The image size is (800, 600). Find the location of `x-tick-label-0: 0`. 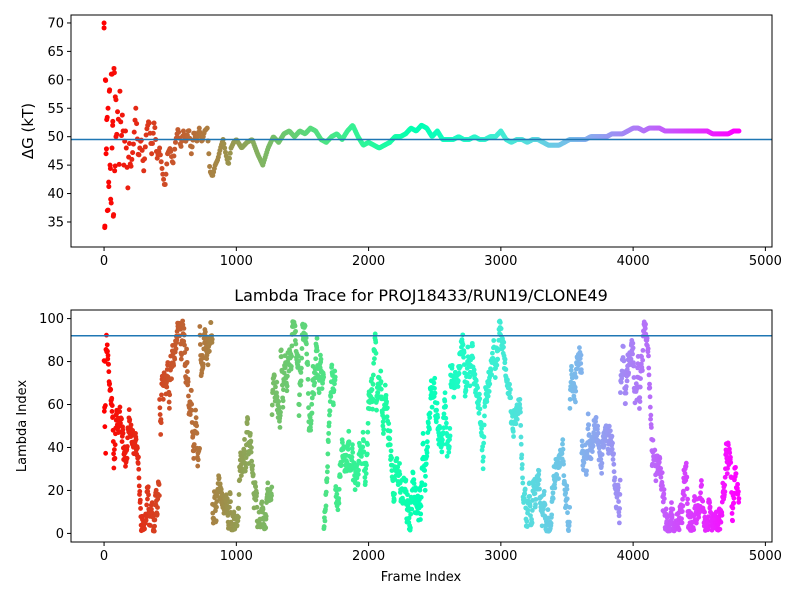

x-tick-label-0: 0 is located at coordinates (104, 556).